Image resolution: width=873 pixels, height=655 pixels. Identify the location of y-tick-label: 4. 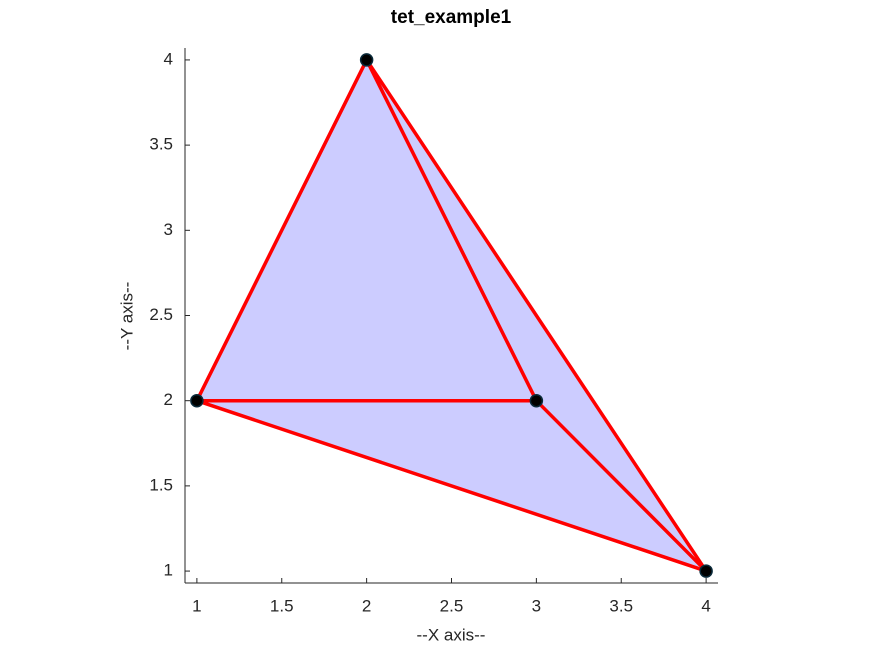
(168, 58).